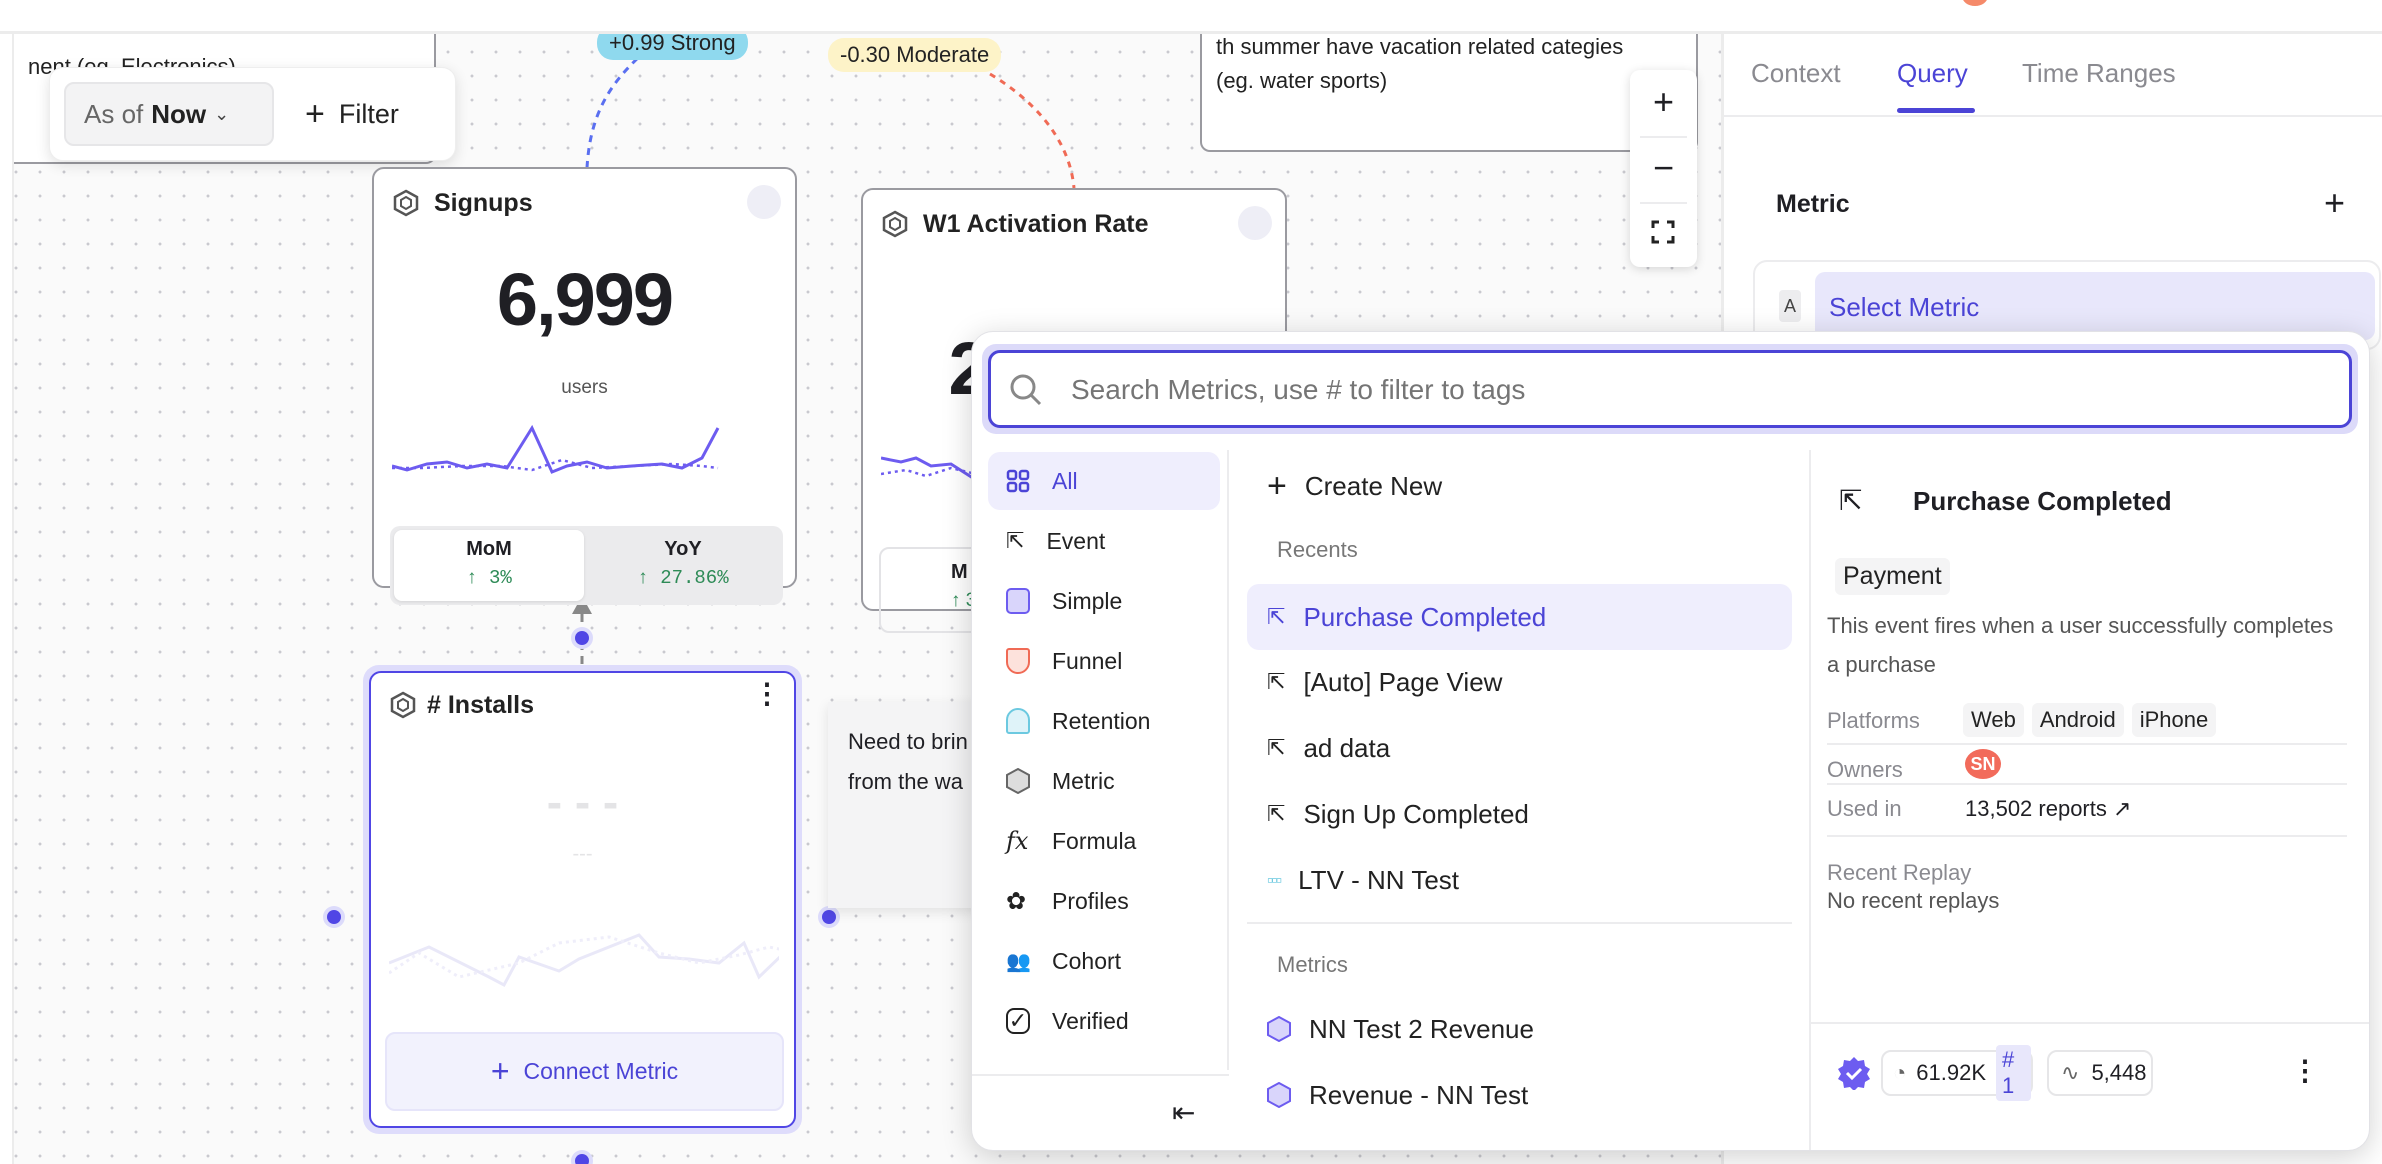 The image size is (2382, 1164). What do you see at coordinates (764, 202) in the screenshot?
I see `avatar` at bounding box center [764, 202].